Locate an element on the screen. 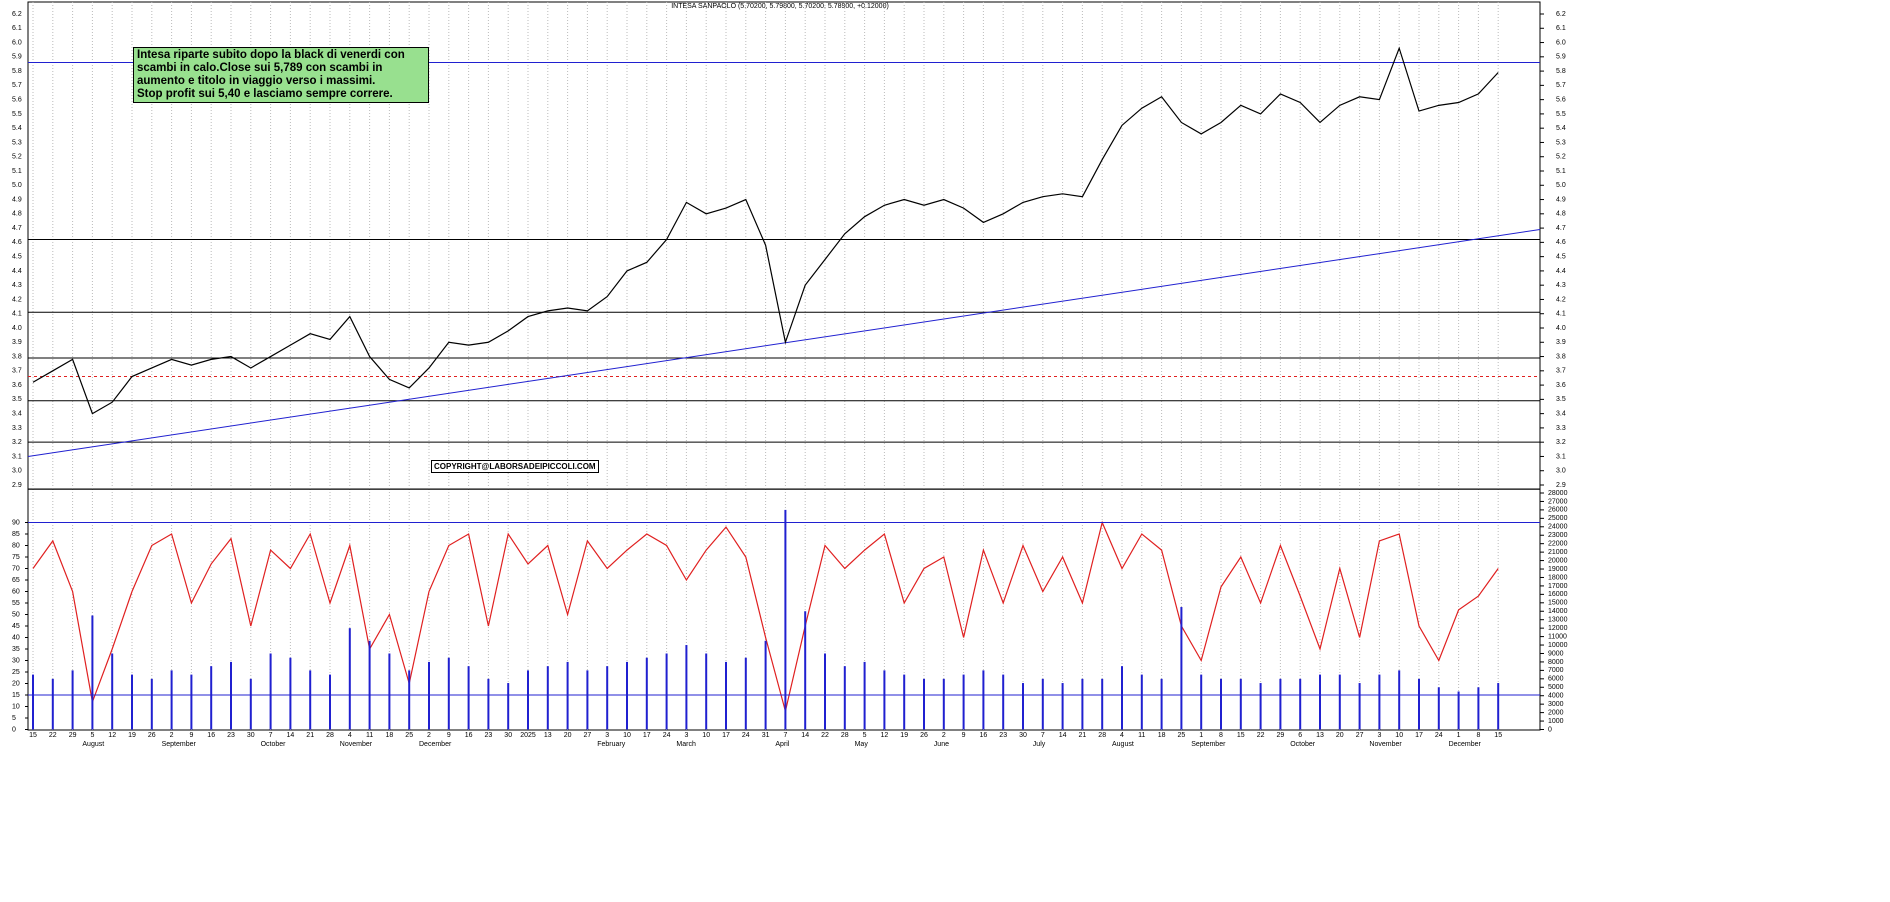 The height and width of the screenshot is (902, 1890). x-tick-label: 22 is located at coordinates (53, 735).